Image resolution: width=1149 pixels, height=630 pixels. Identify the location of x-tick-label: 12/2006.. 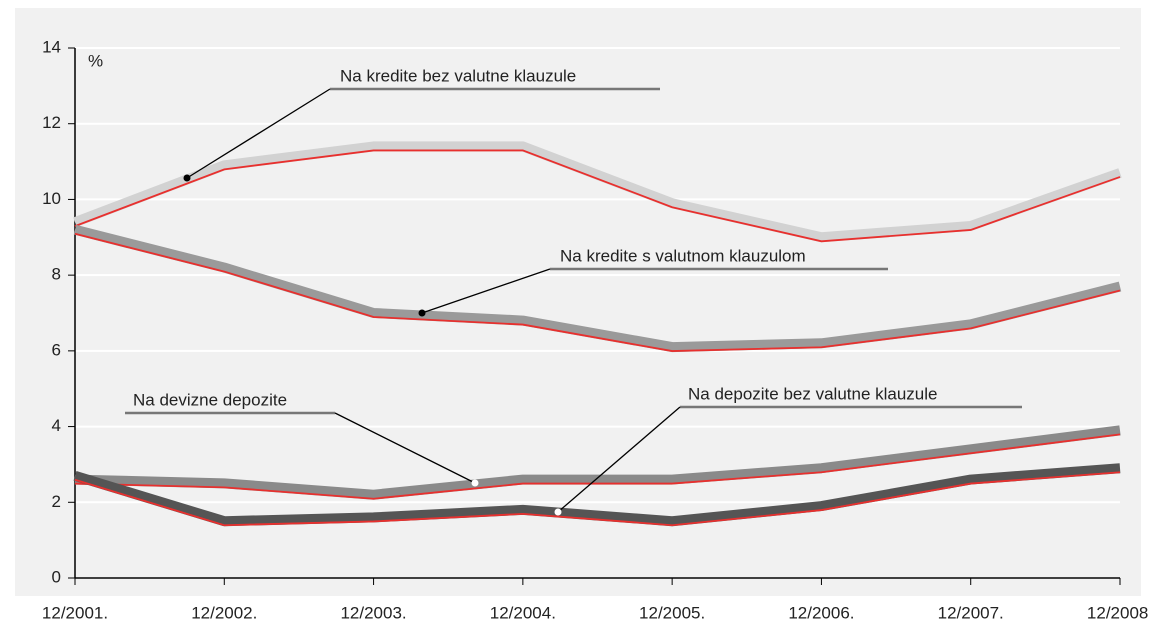
(821, 612).